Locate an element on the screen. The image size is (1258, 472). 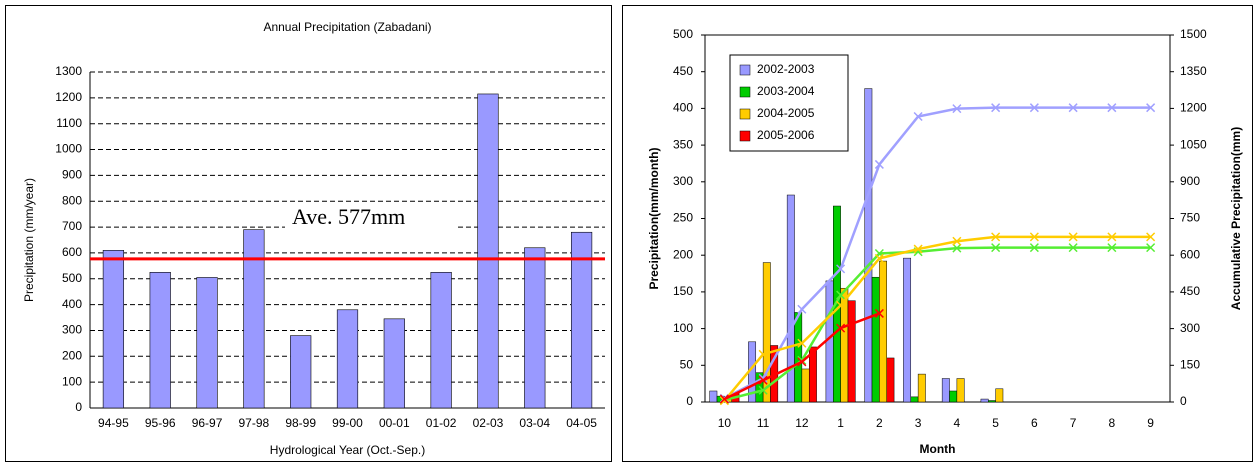
legend-label: 2005-2006 is located at coordinates (786, 135).